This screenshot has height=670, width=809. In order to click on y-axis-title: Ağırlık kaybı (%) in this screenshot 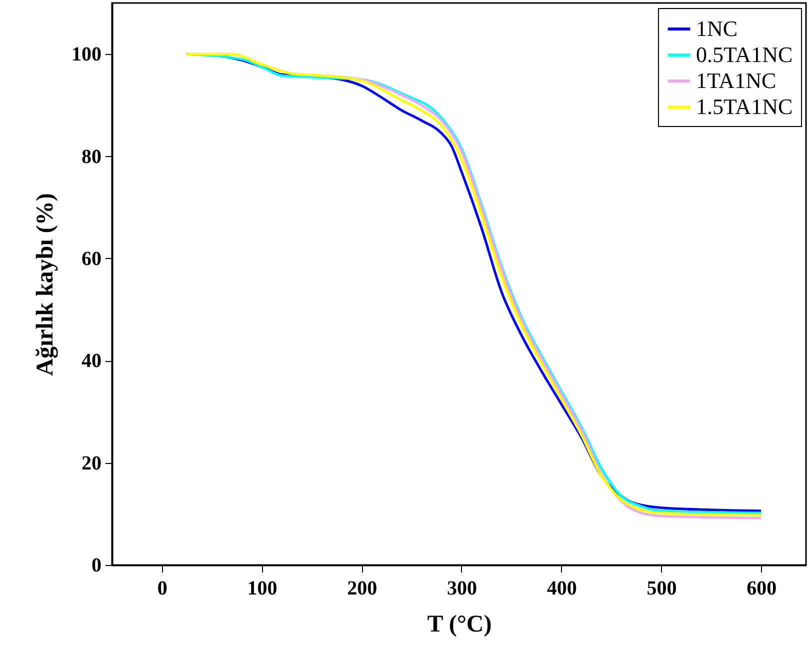, I will do `click(45, 284)`.